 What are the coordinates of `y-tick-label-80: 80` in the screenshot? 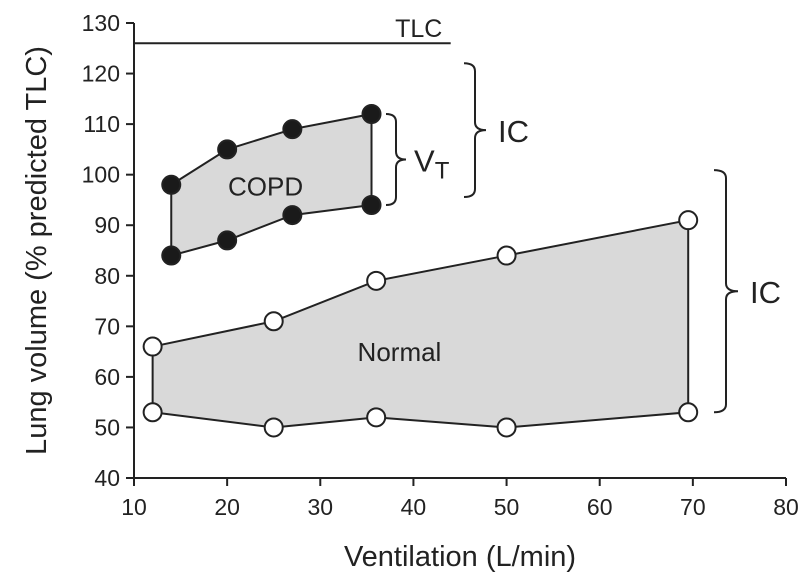 It's located at (107, 276).